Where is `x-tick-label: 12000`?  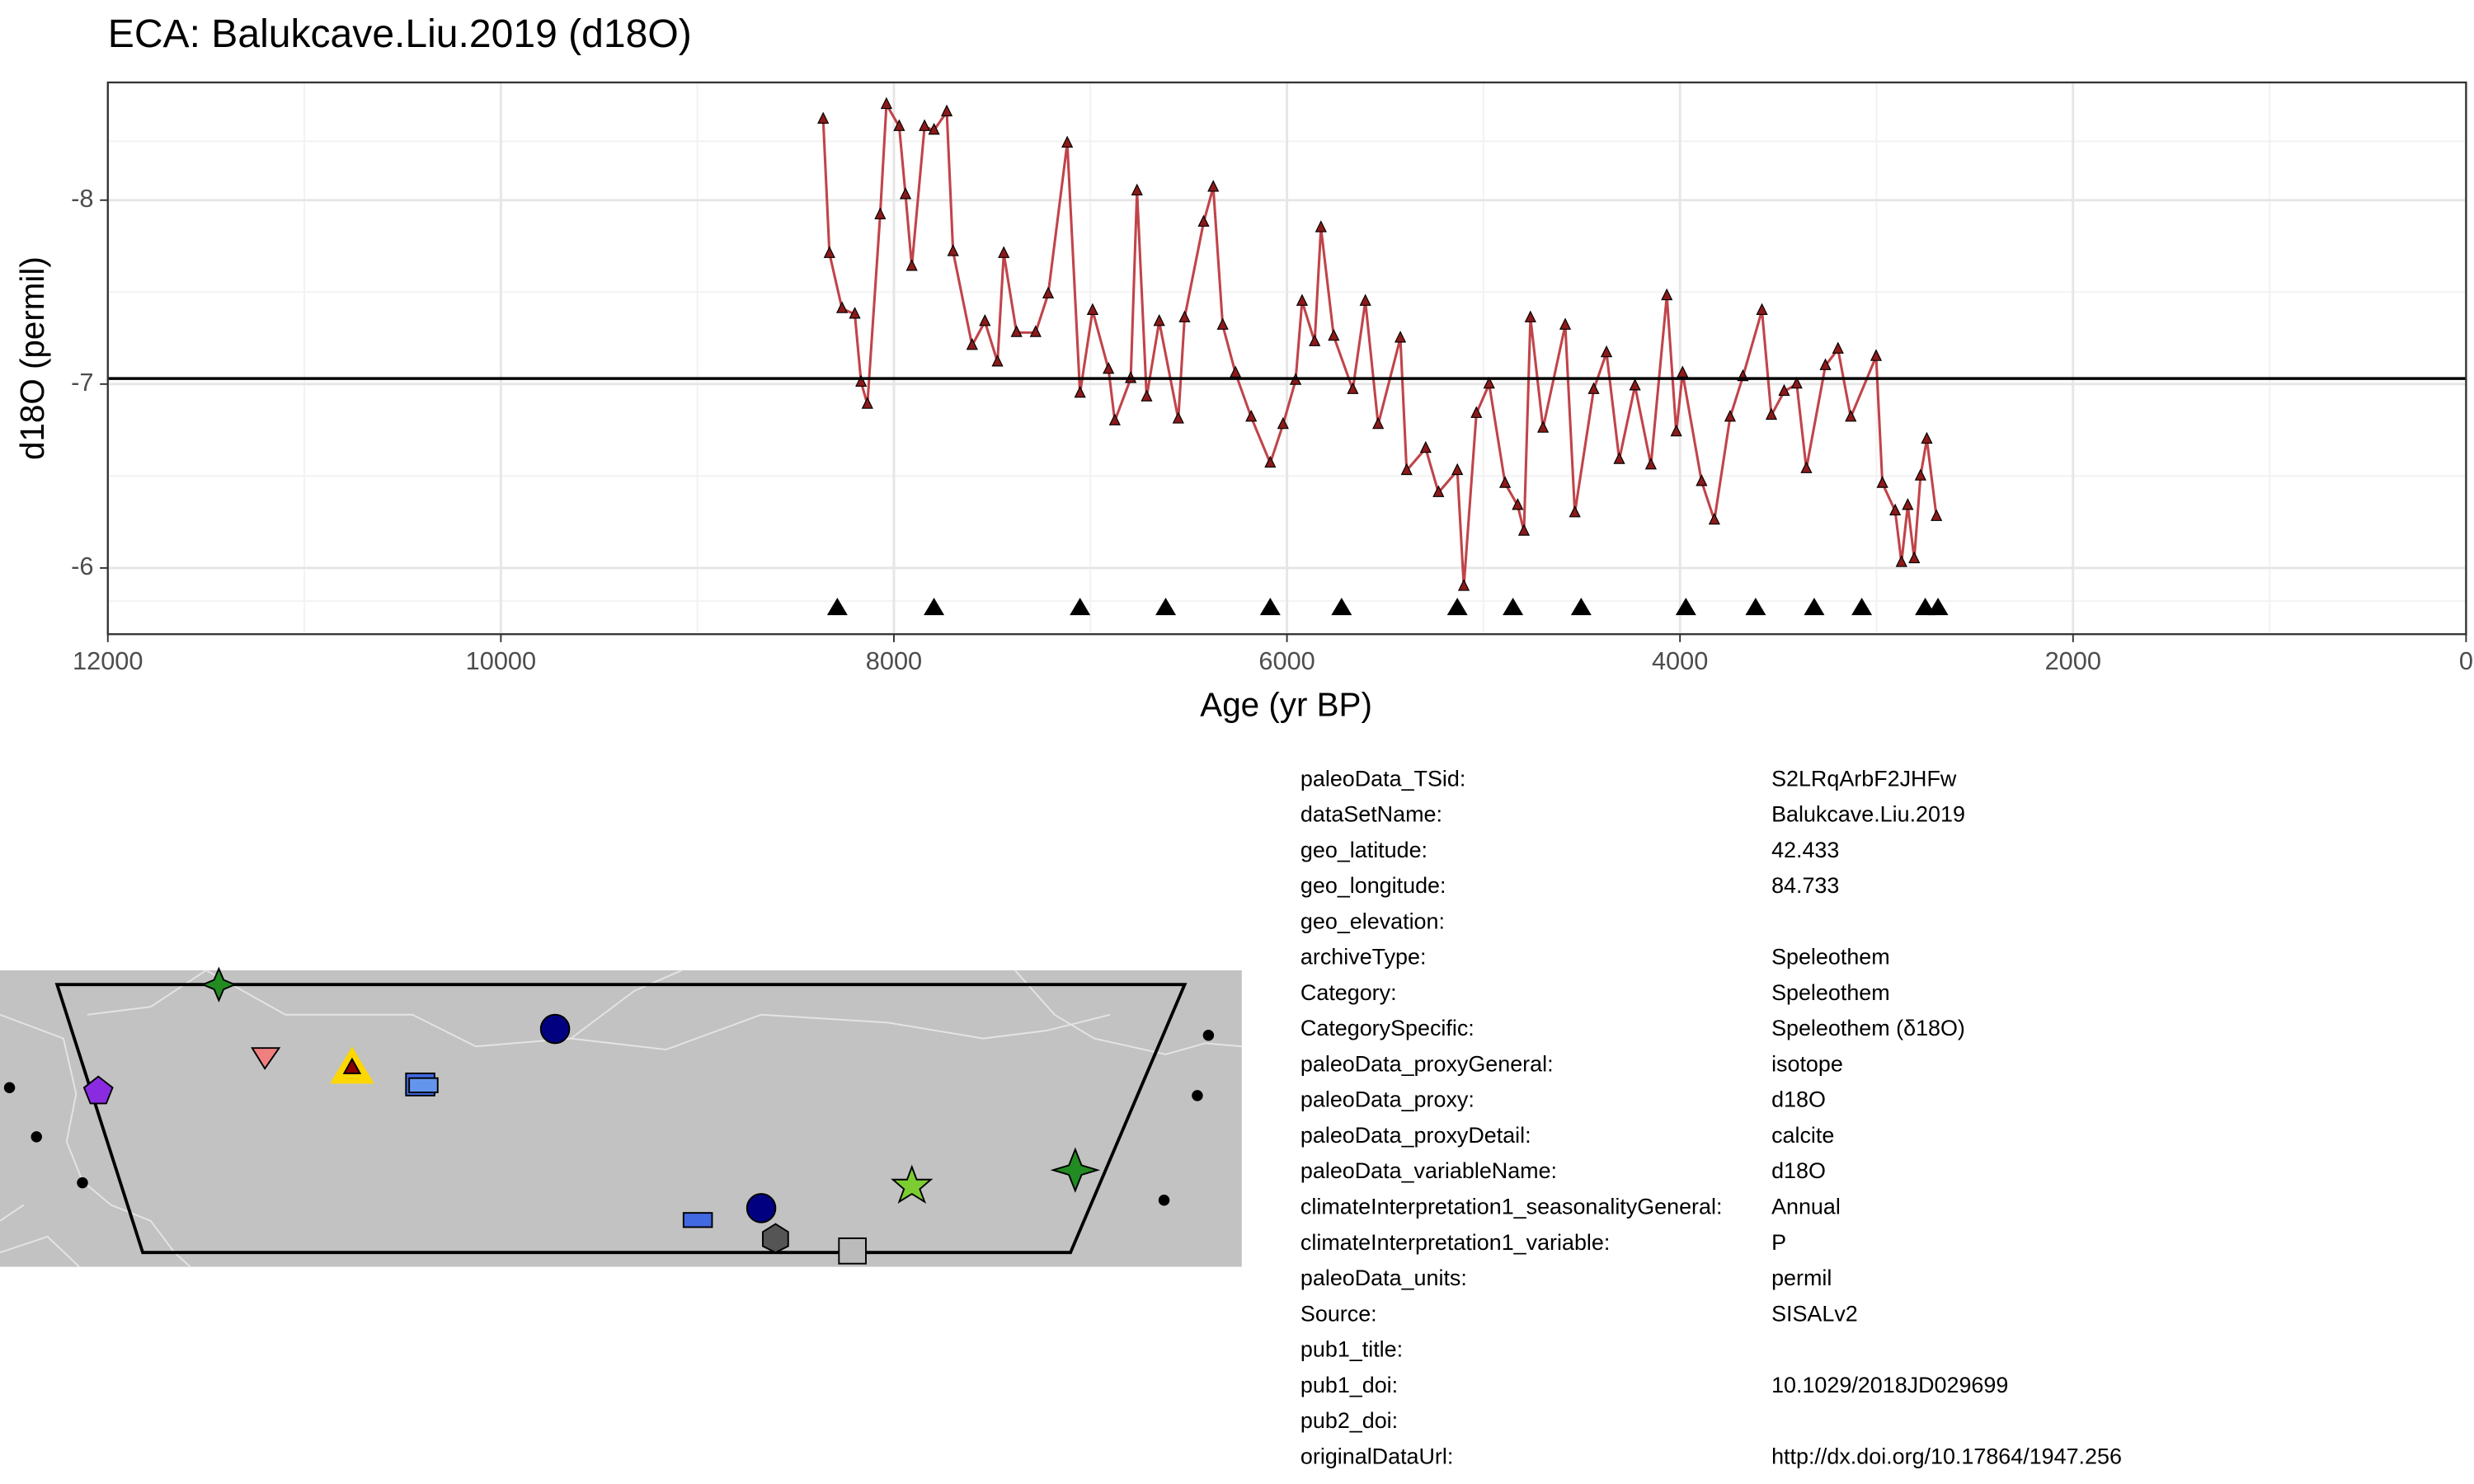
x-tick-label: 12000 is located at coordinates (108, 660).